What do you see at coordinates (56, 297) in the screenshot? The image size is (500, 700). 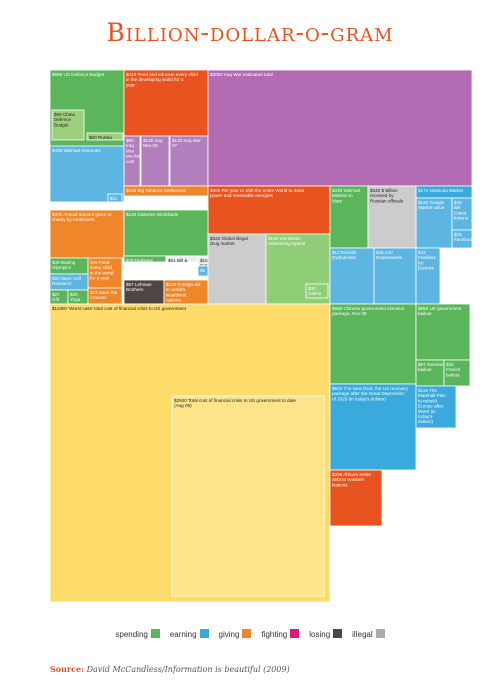 I see `treemap-cell-label: $27 Gift` at bounding box center [56, 297].